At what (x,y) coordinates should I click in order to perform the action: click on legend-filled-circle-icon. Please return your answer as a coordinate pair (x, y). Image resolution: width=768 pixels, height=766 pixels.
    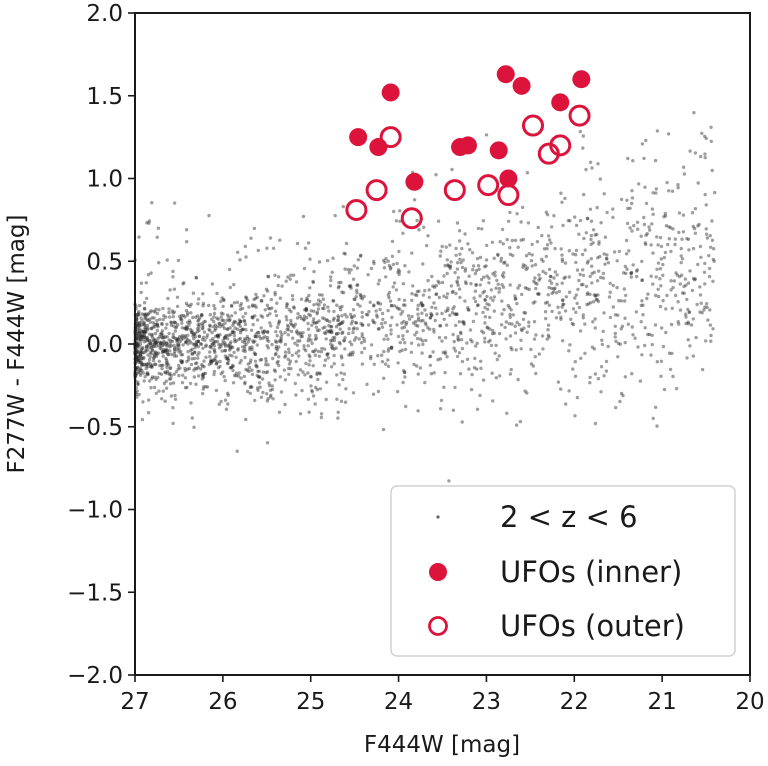
    Looking at the image, I should click on (438, 572).